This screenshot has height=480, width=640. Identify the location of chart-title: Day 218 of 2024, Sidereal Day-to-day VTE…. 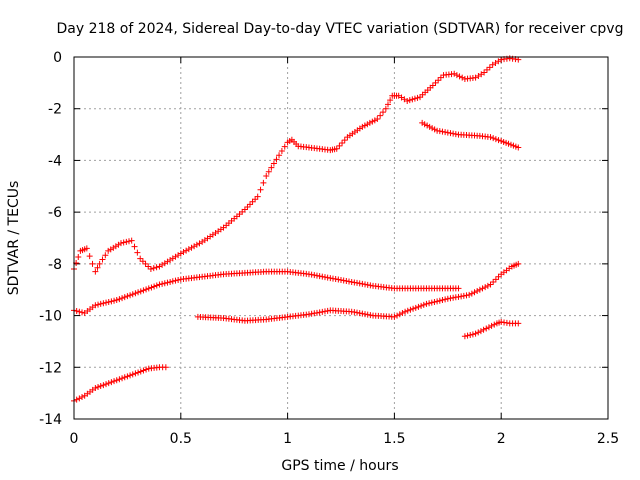
(340, 29).